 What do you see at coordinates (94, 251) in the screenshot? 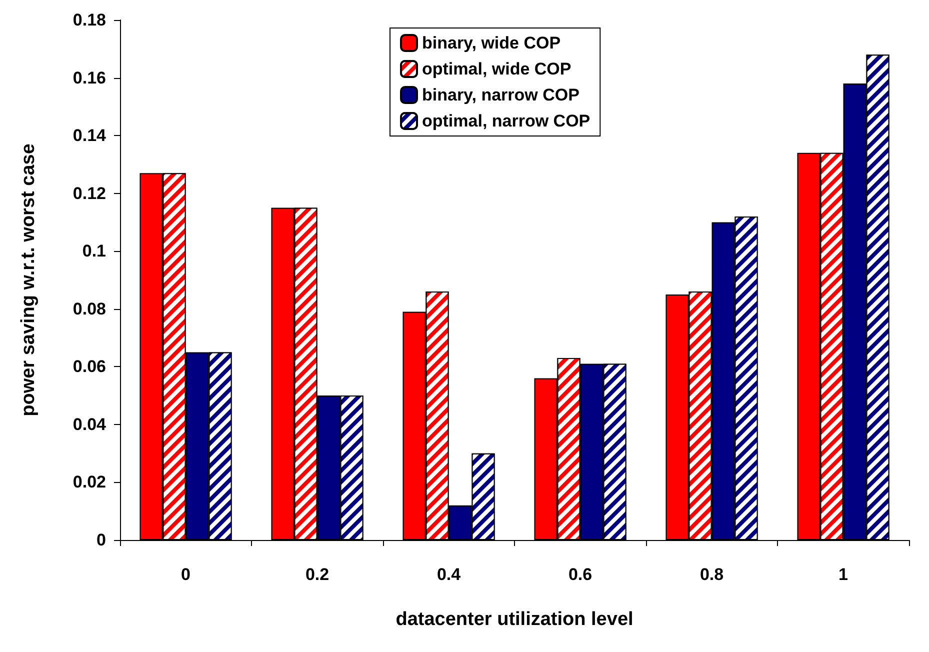
I see `y-tick-label: 0.1` at bounding box center [94, 251].